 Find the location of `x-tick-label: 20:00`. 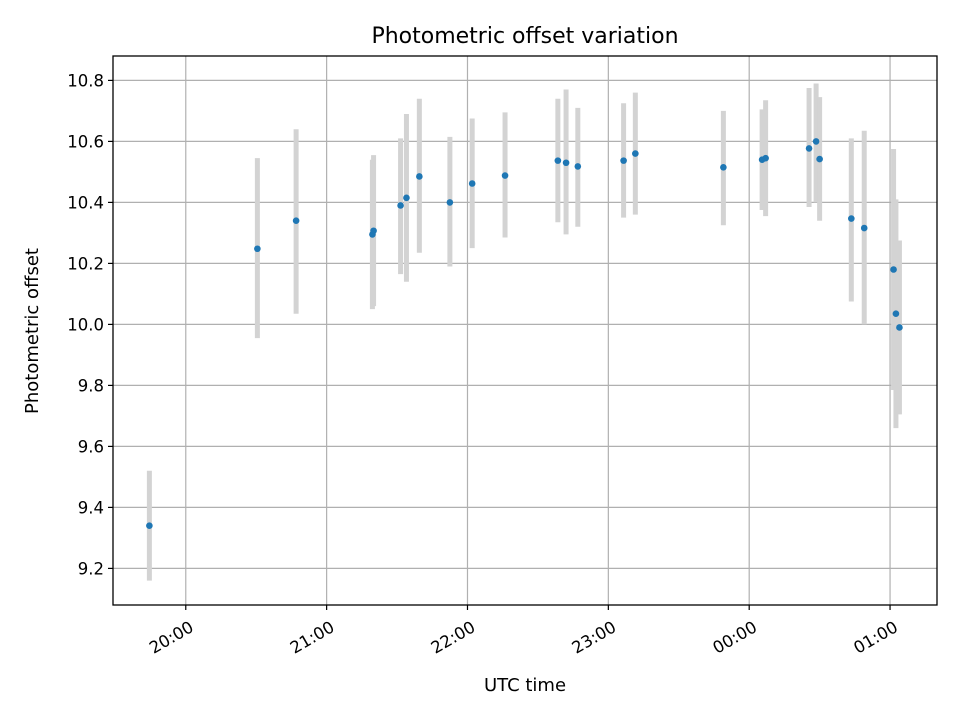

x-tick-label: 20:00 is located at coordinates (171, 637).